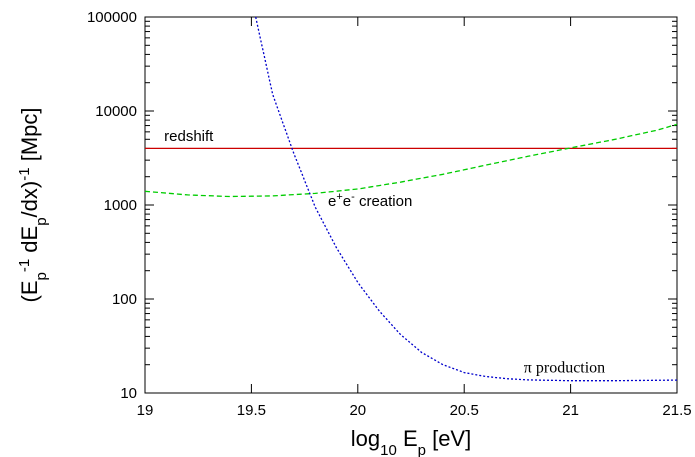 The height and width of the screenshot is (457, 695). I want to click on series-line-e-e-creation, so click(411, 160).